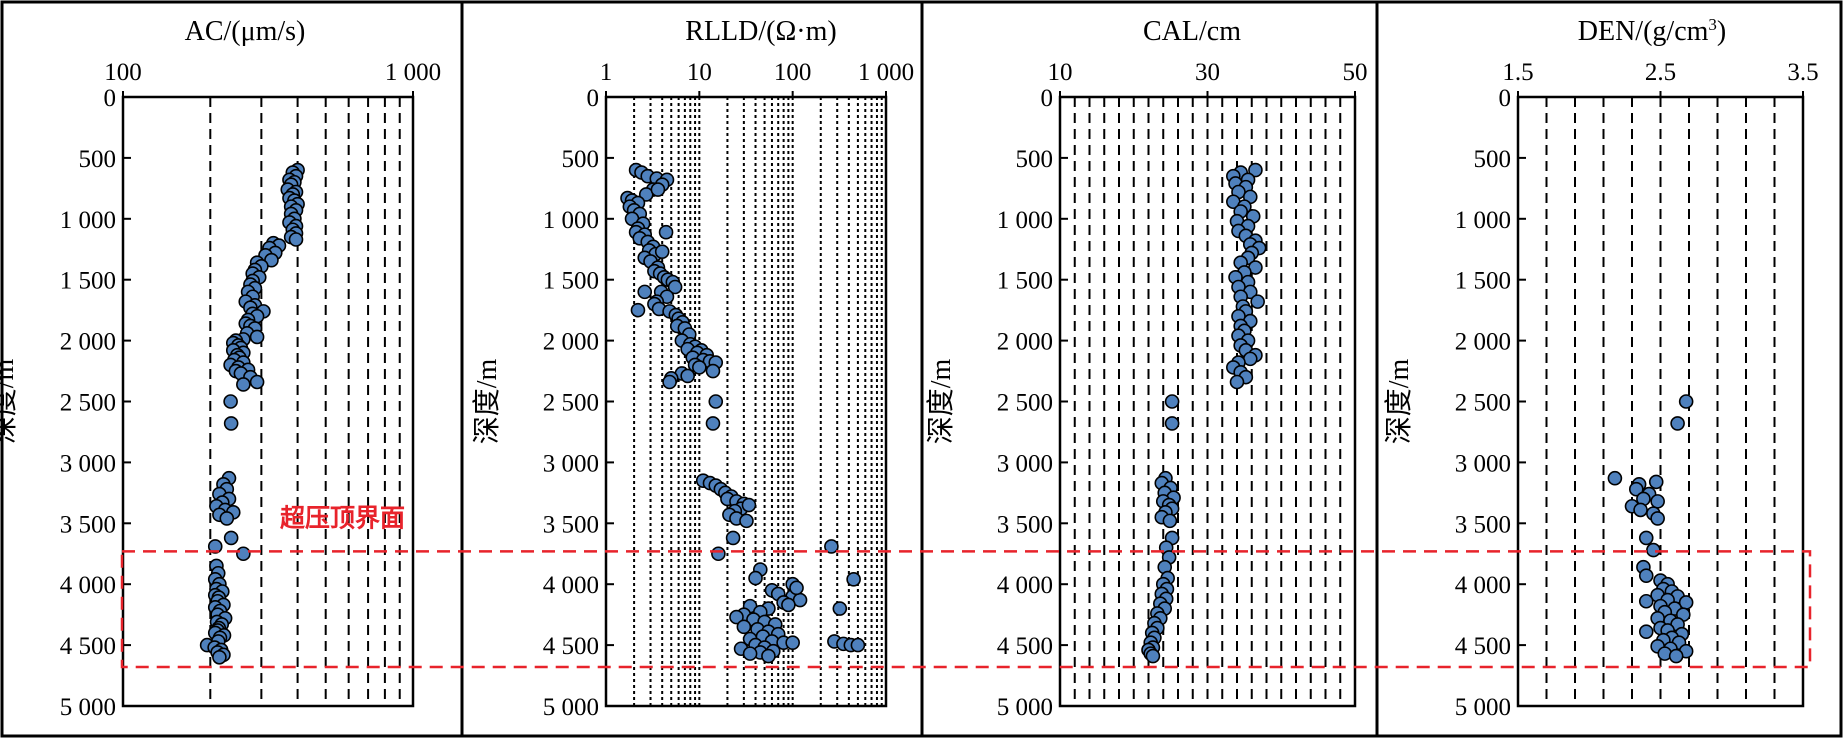 This screenshot has width=1843, height=738. What do you see at coordinates (1517, 72) in the screenshot?
I see `x-tick-label: 1.5` at bounding box center [1517, 72].